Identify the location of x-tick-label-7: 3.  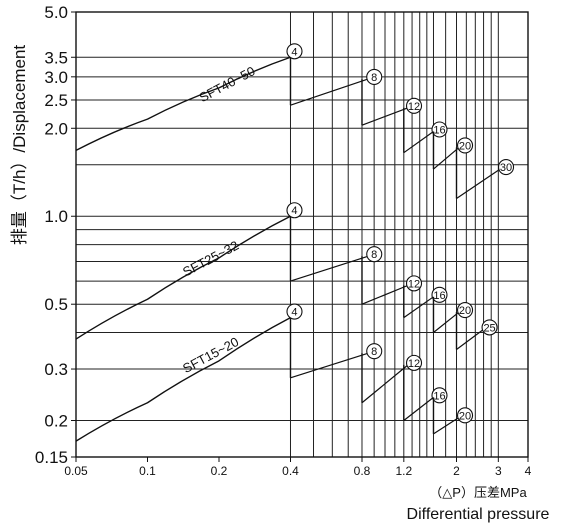
(498, 471).